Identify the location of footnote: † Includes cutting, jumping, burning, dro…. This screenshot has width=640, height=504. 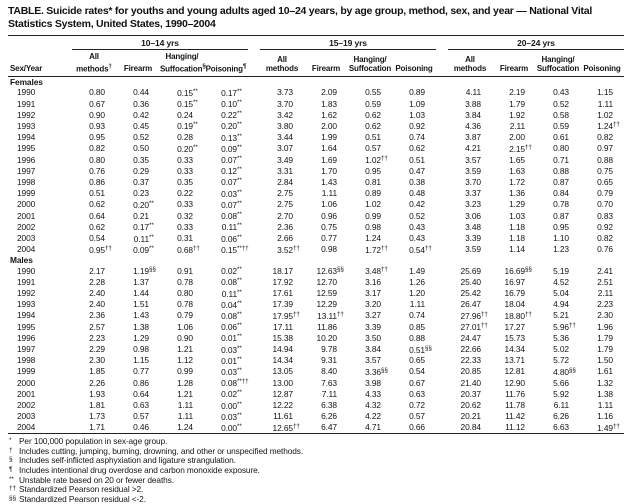
(156, 450).